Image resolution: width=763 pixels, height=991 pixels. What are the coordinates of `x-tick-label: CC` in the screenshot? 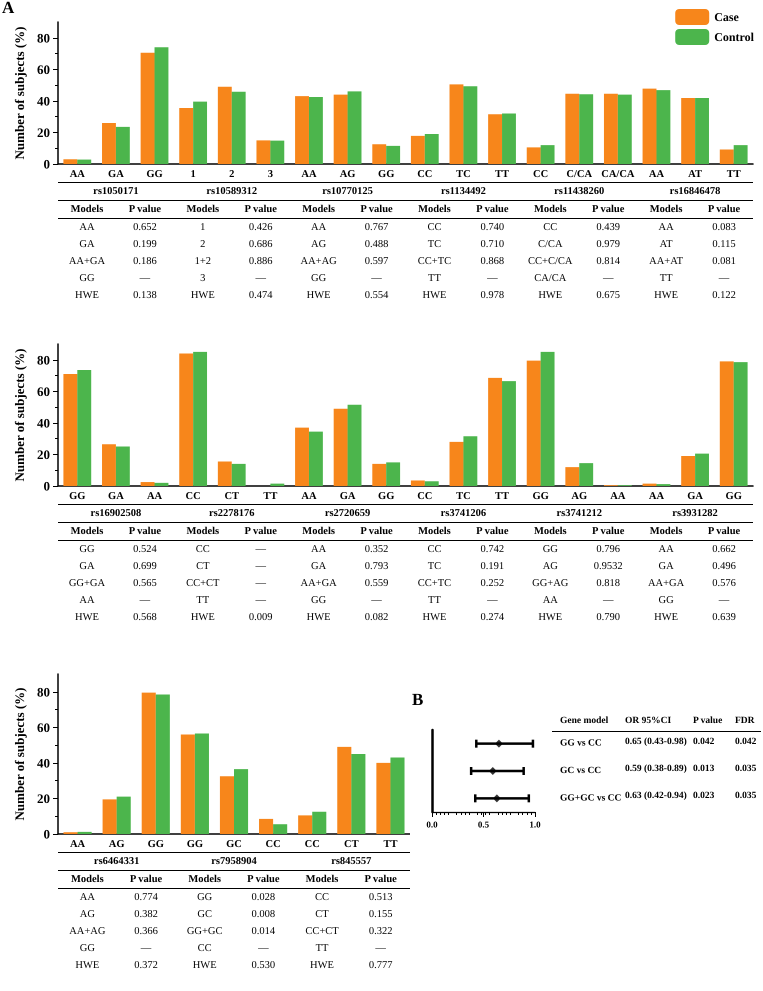 It's located at (540, 174).